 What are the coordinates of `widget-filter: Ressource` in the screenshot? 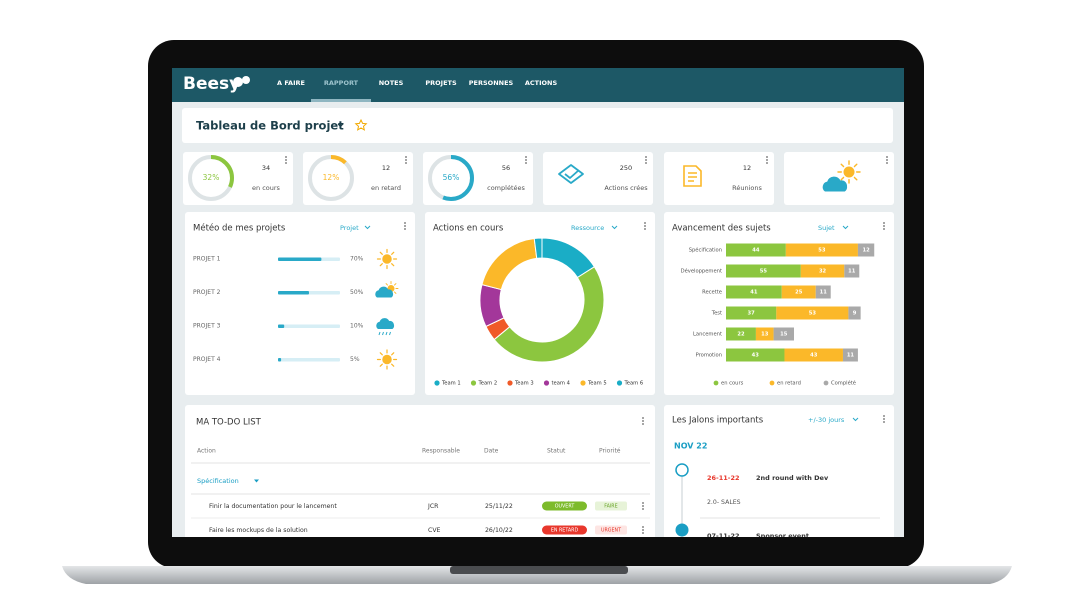 It's located at (587, 228).